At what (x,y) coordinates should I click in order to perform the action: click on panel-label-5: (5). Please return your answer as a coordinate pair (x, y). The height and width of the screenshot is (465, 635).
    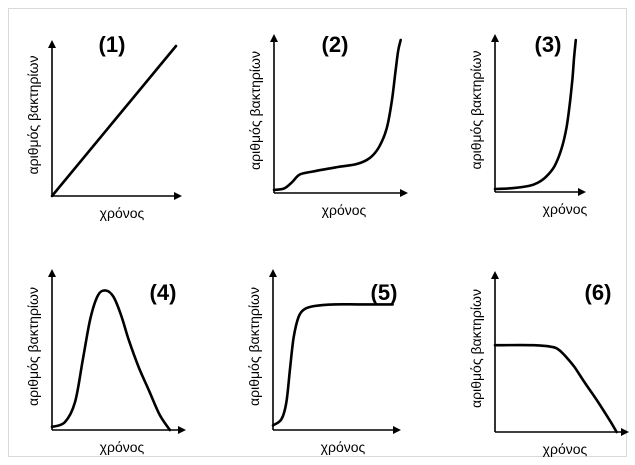
    Looking at the image, I should click on (384, 292).